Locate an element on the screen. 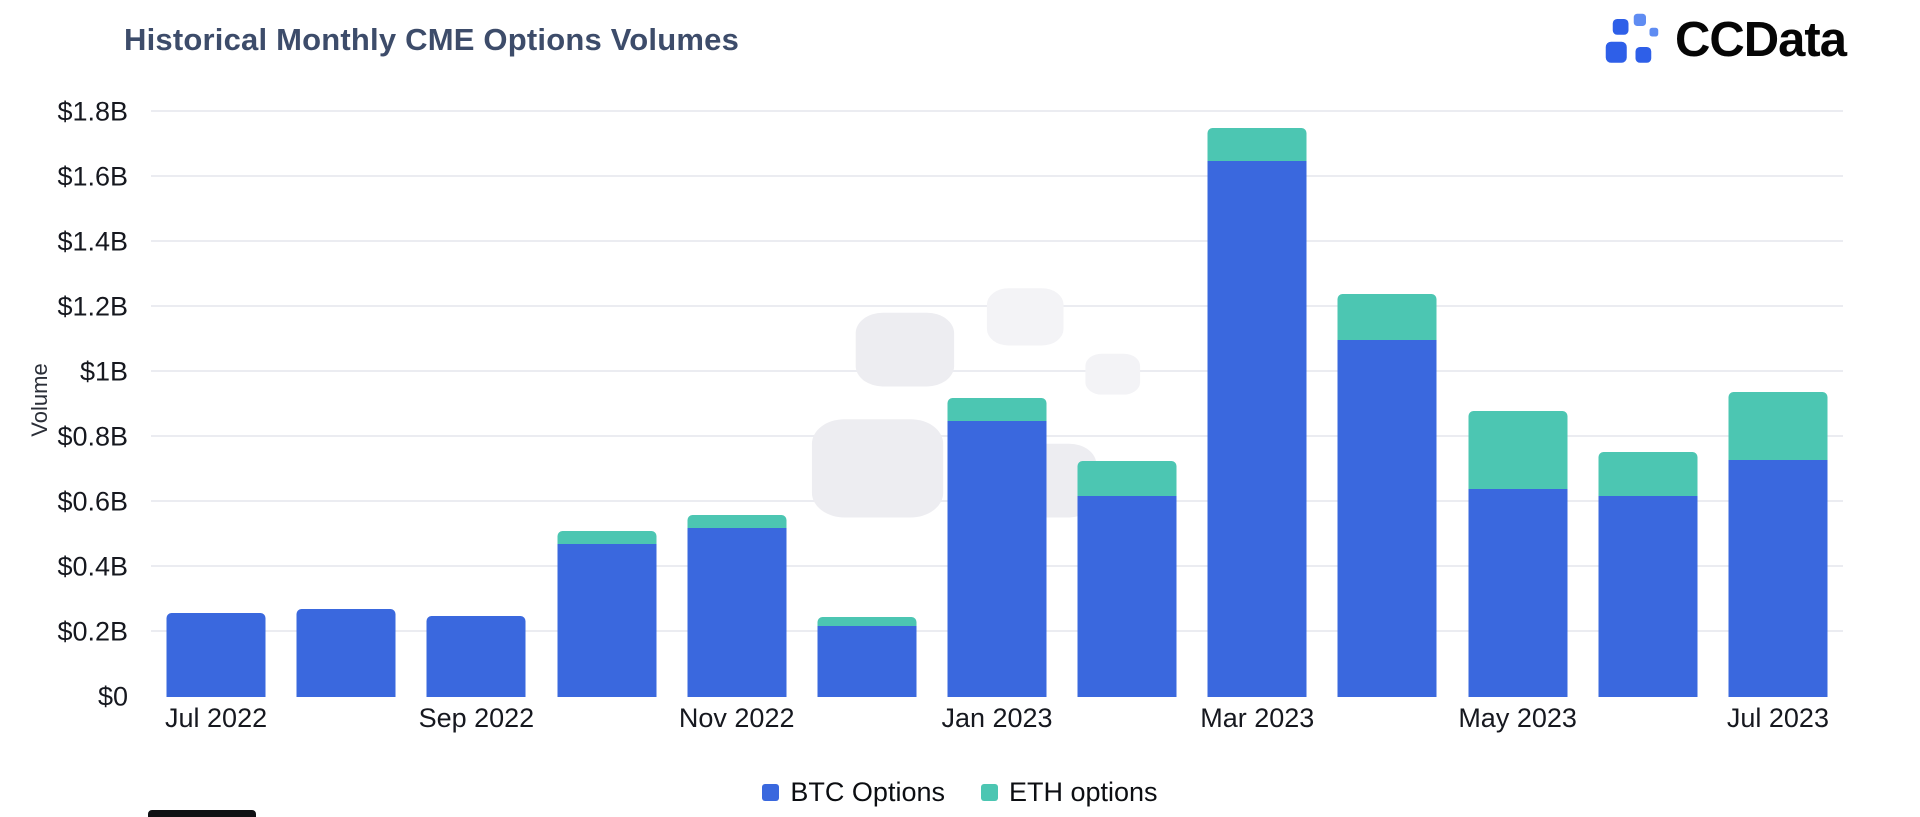 The image size is (1920, 817). bar-feb-2023 is located at coordinates (1127, 579).